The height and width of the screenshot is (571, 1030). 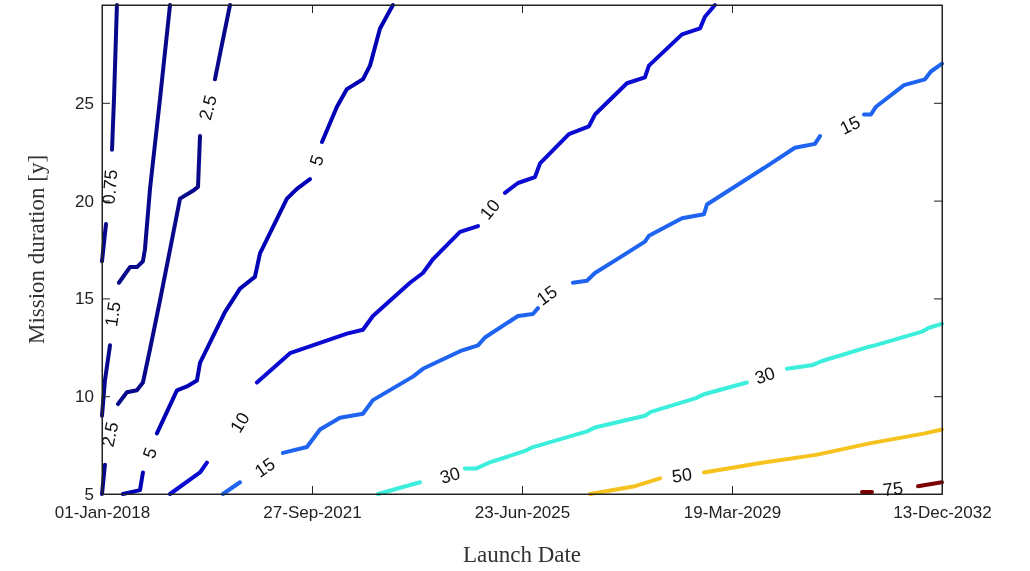 I want to click on x-tick-label: 01-Jan-2018, so click(x=102, y=513).